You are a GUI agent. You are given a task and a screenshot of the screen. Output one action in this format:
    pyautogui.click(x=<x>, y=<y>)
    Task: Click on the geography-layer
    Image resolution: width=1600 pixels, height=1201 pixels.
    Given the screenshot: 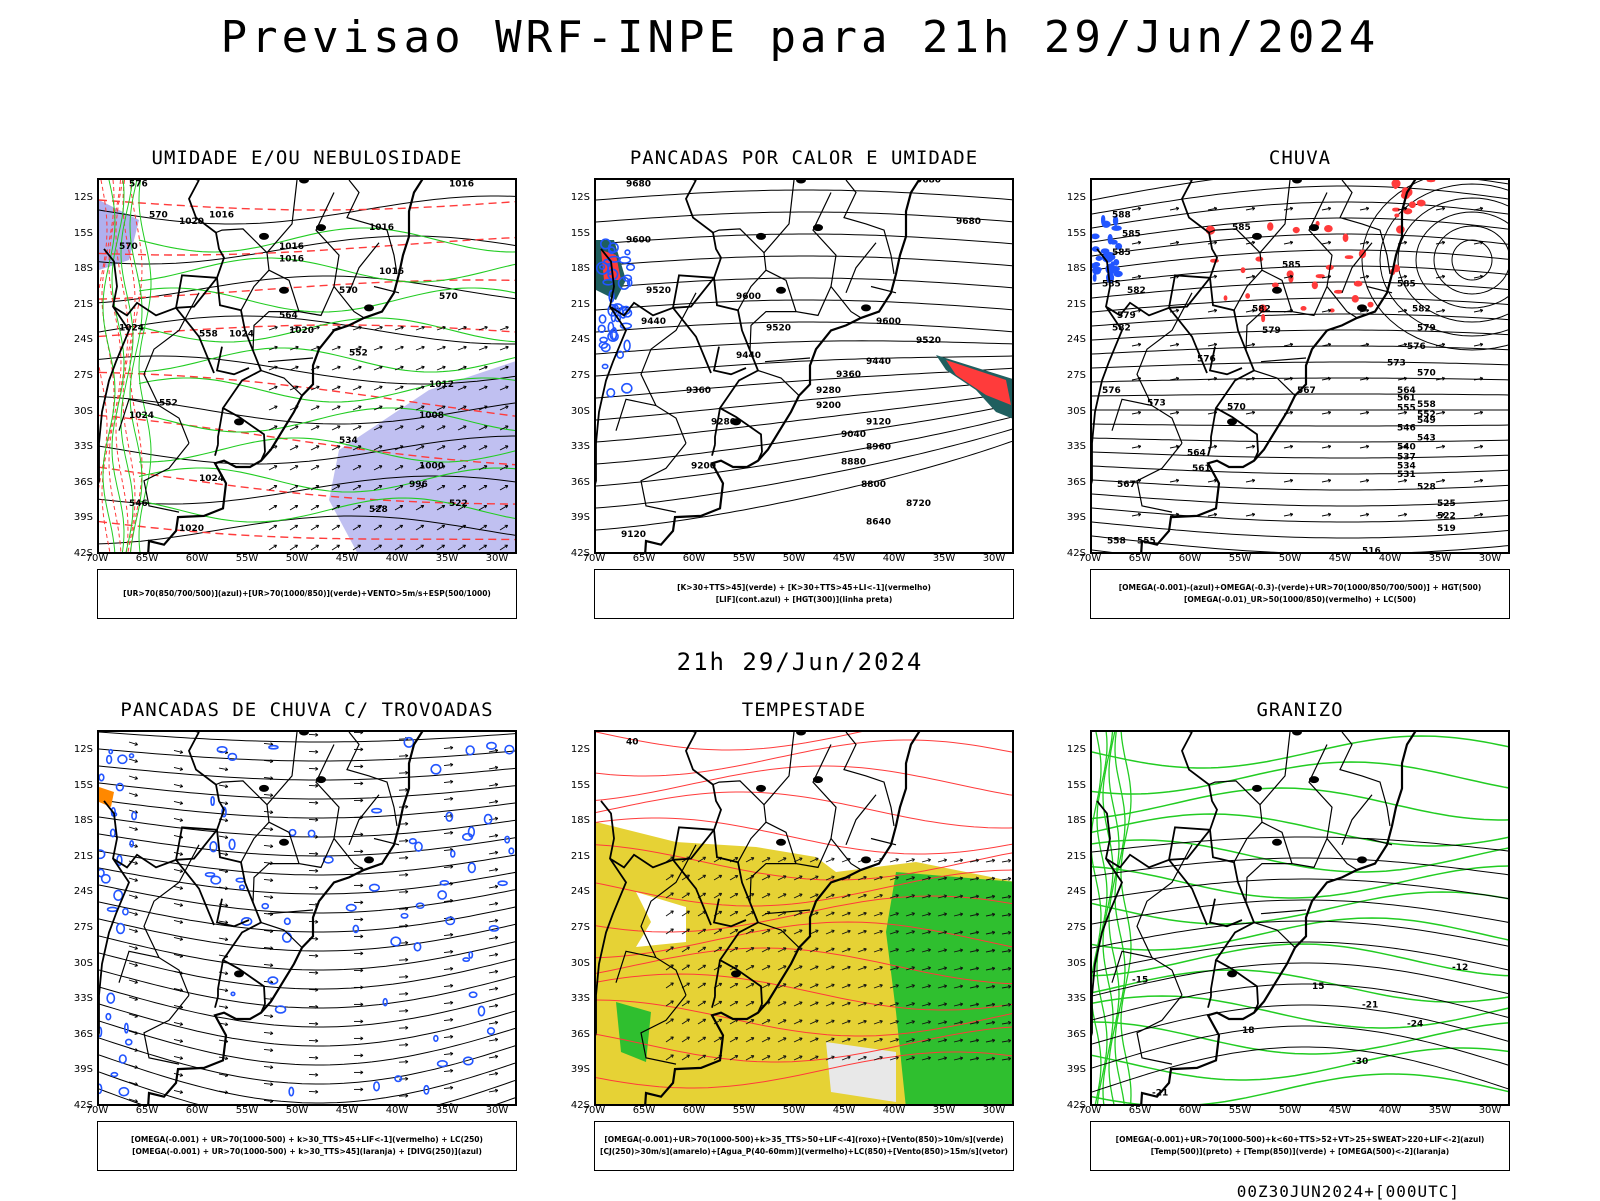 What is the action you would take?
    pyautogui.click(x=758, y=366)
    